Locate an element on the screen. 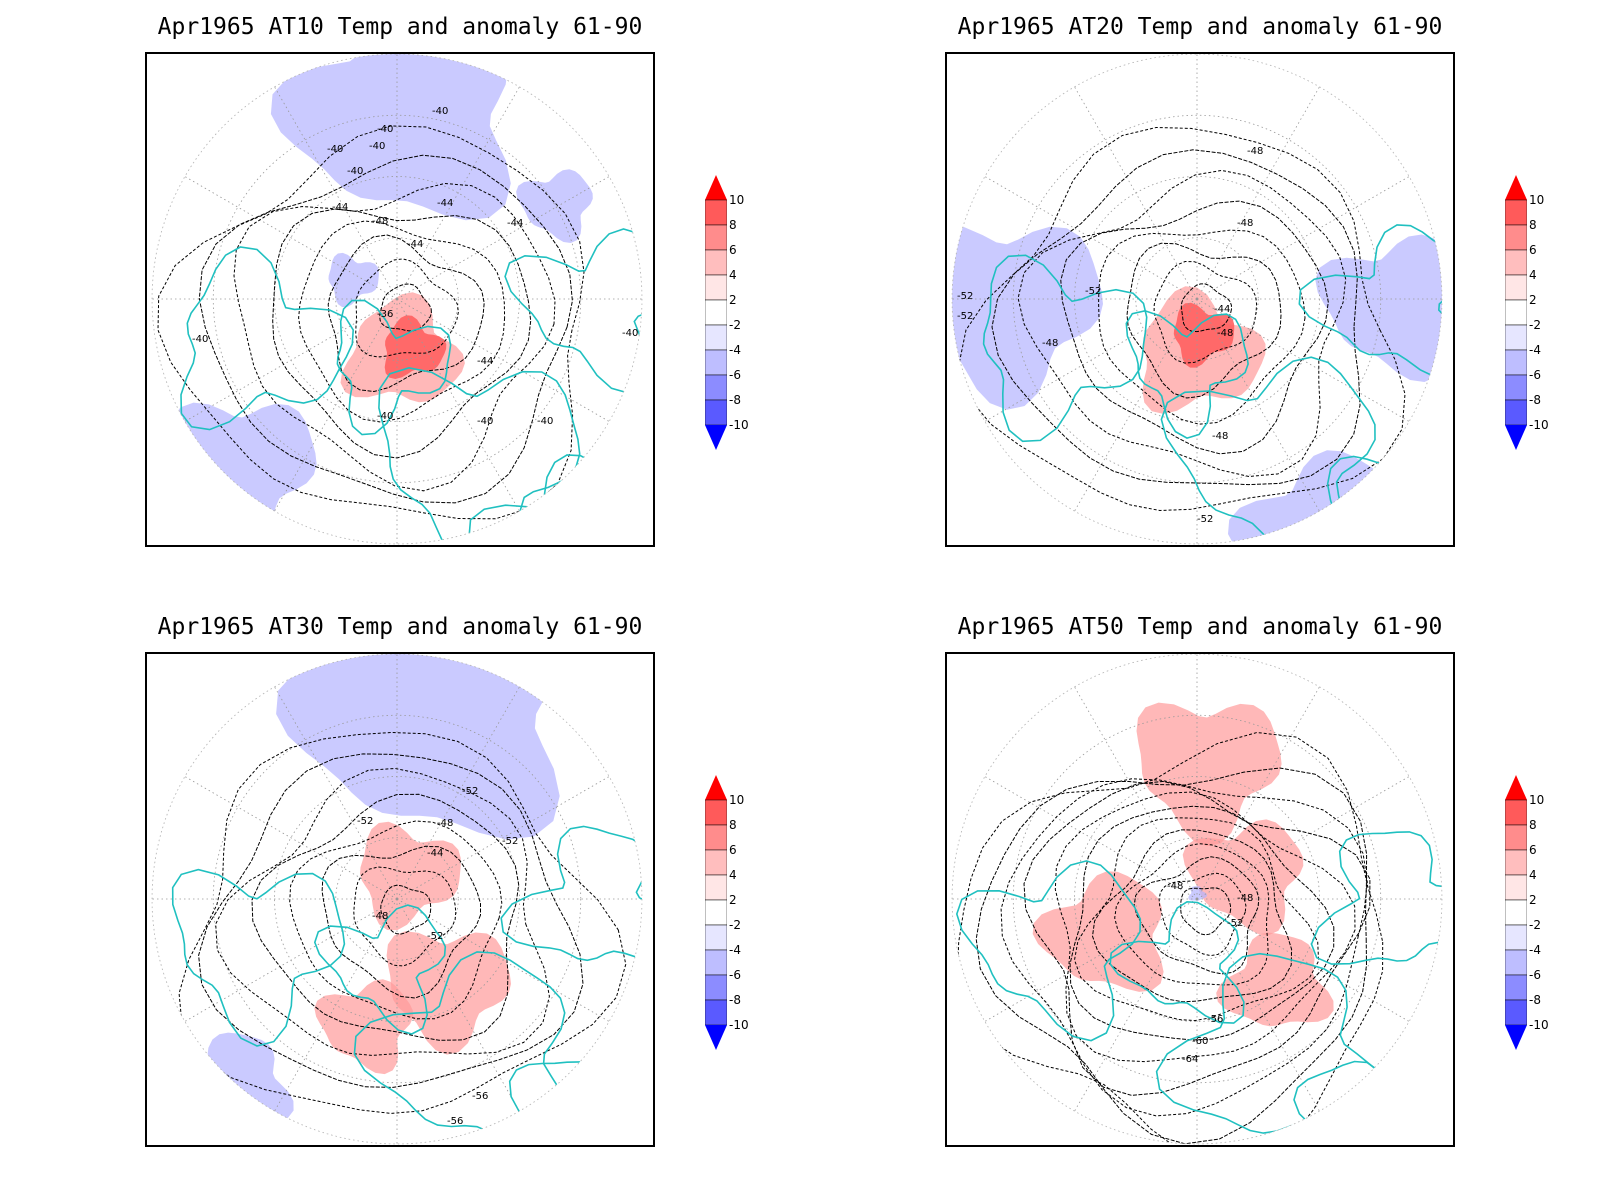 The height and width of the screenshot is (1200, 1600). contour-label: -60 is located at coordinates (1200, 1041).